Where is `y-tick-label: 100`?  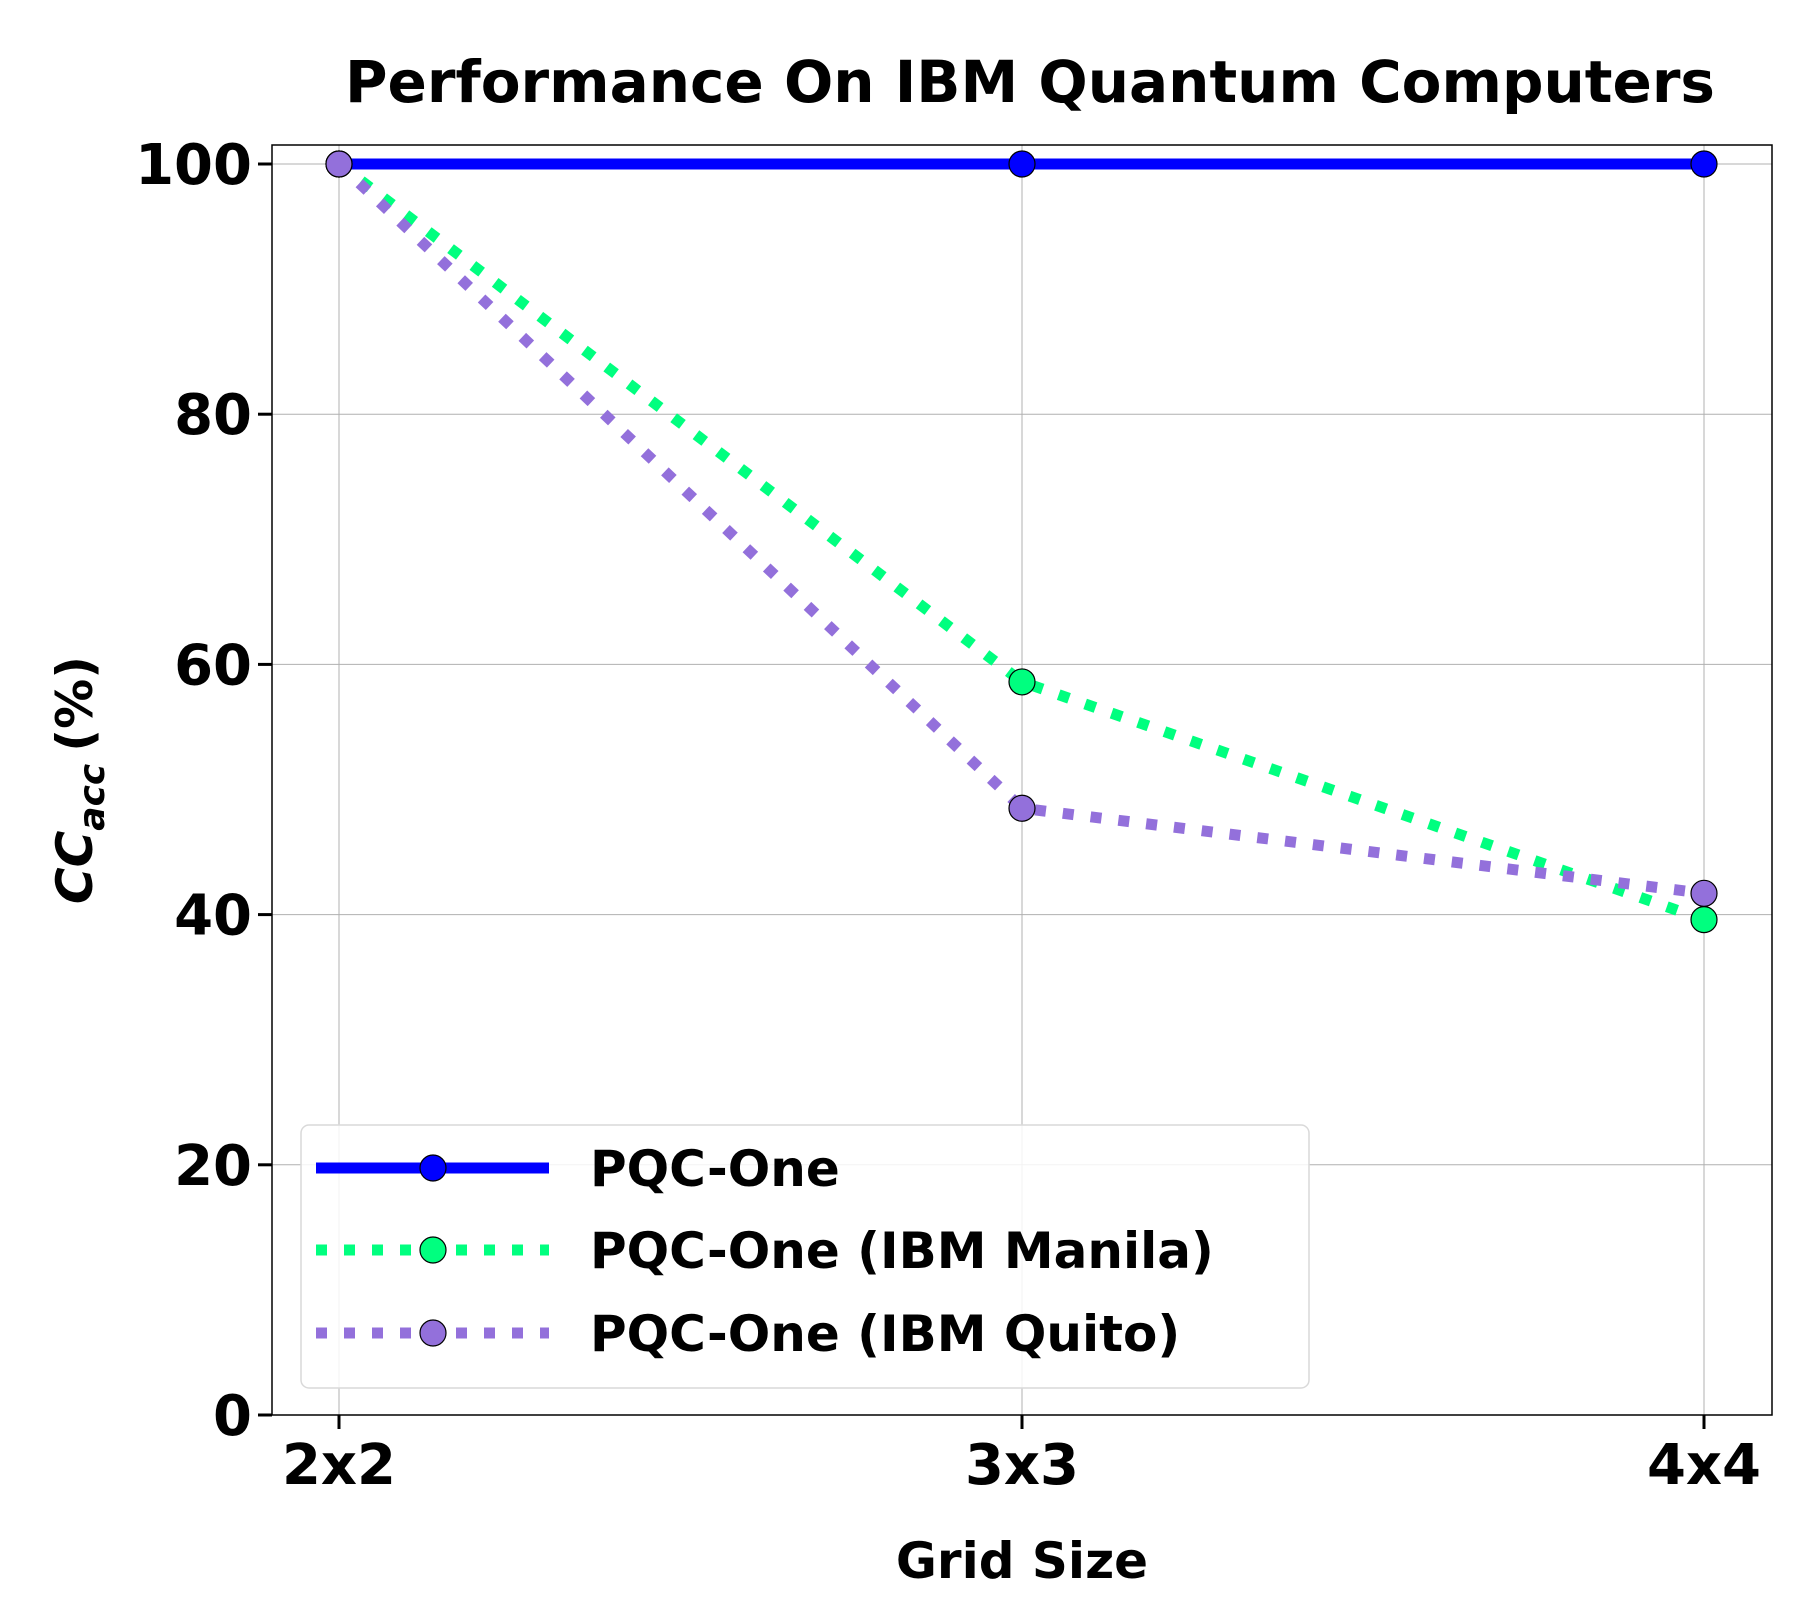
y-tick-label: 100 is located at coordinates (193, 165).